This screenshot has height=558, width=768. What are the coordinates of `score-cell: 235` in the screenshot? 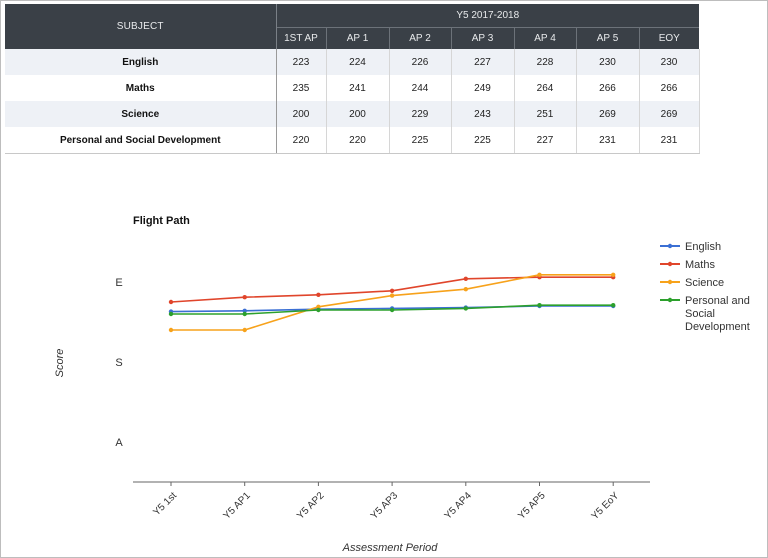 It's located at (301, 88).